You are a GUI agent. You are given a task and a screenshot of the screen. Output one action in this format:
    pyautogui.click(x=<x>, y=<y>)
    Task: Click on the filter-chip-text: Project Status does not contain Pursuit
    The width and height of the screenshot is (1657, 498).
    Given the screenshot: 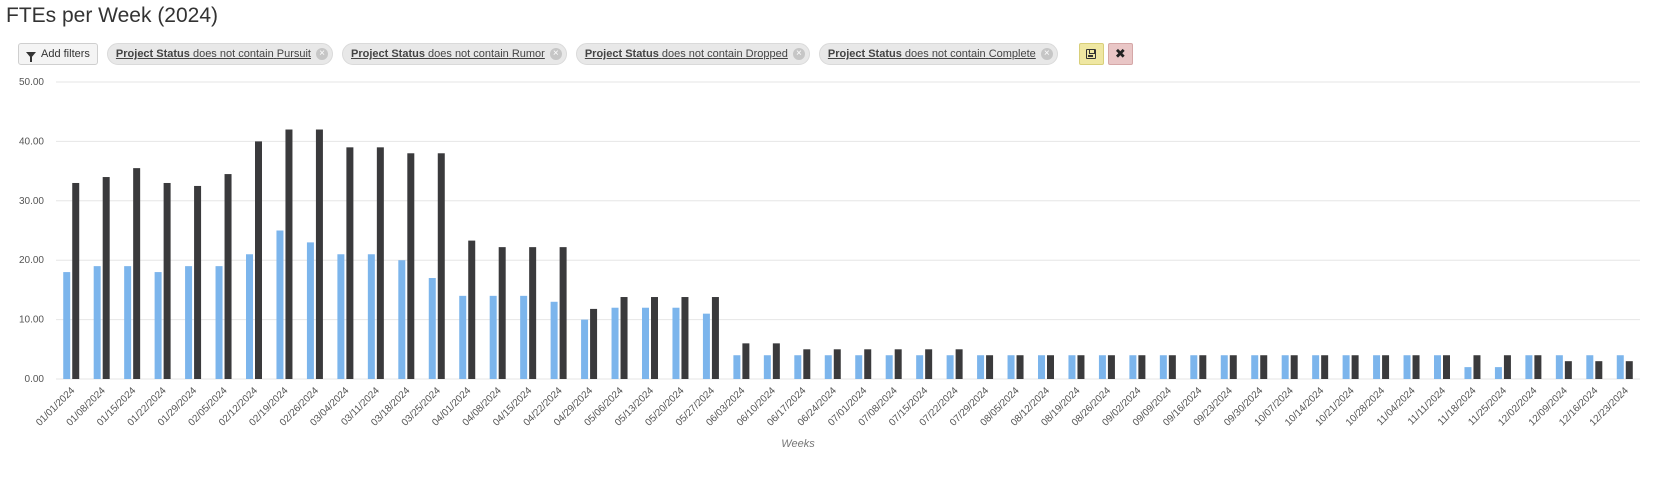 What is the action you would take?
    pyautogui.click(x=213, y=54)
    